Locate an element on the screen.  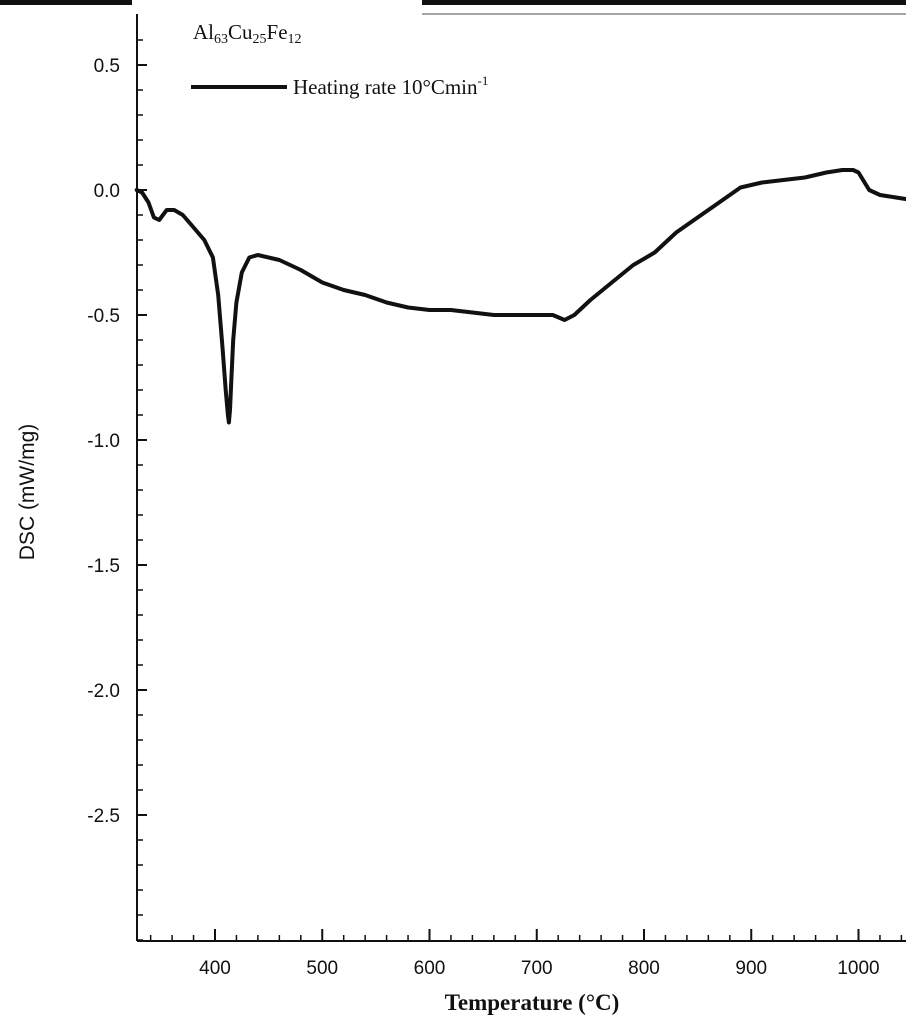
y-tick-label: 0.0 is located at coordinates (107, 191).